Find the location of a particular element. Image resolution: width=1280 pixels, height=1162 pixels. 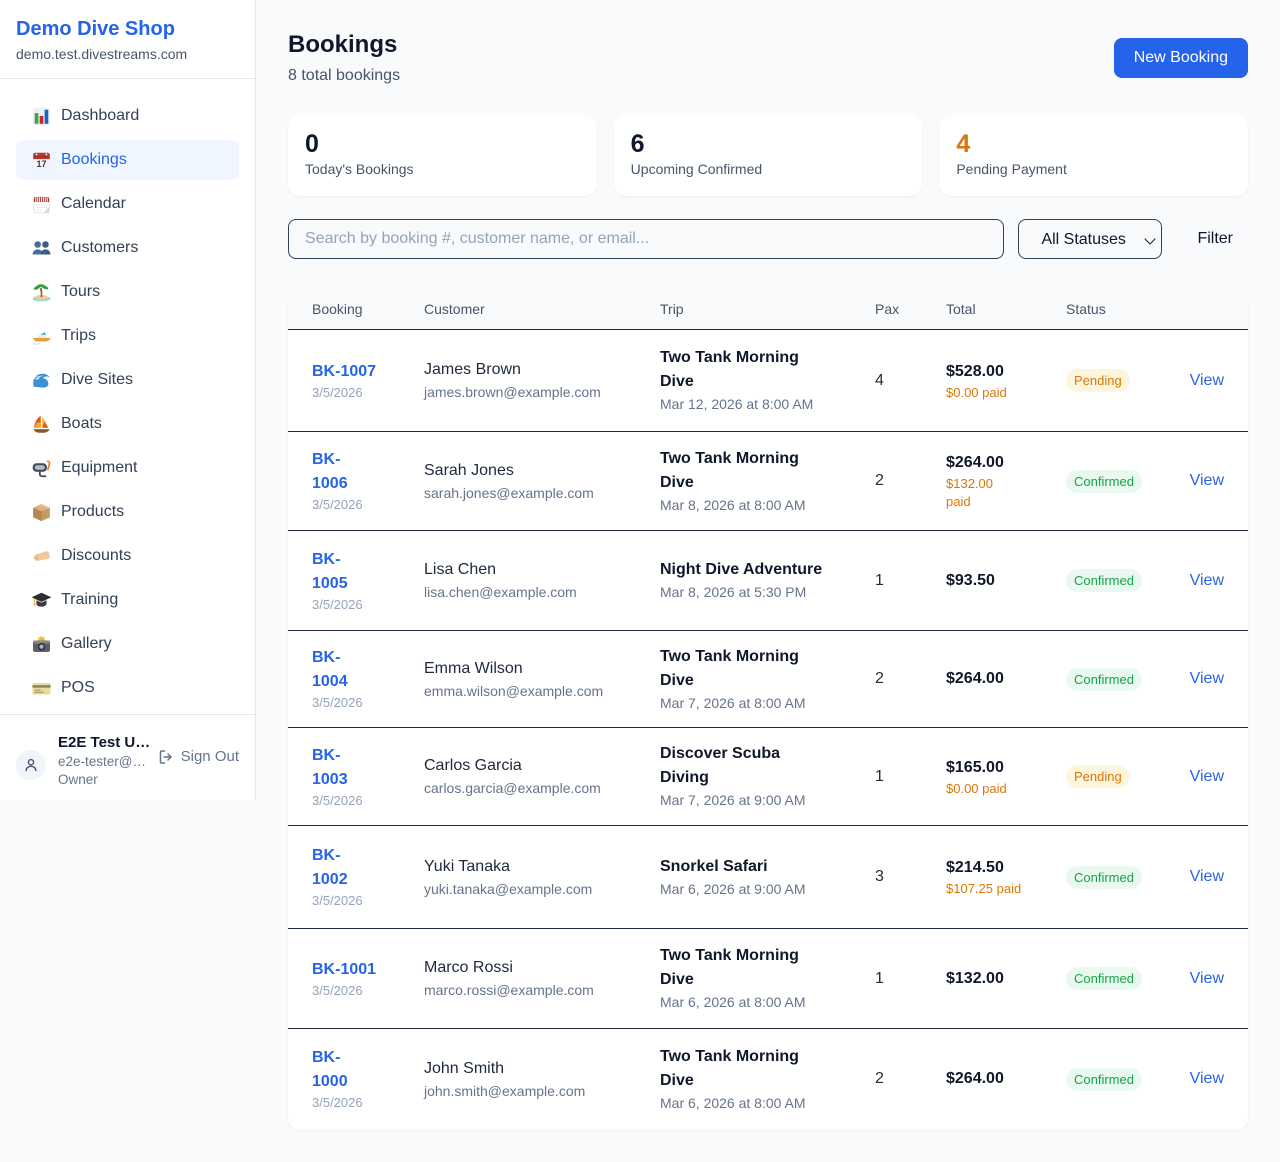

svg-text: 17 is located at coordinates (41, 163).